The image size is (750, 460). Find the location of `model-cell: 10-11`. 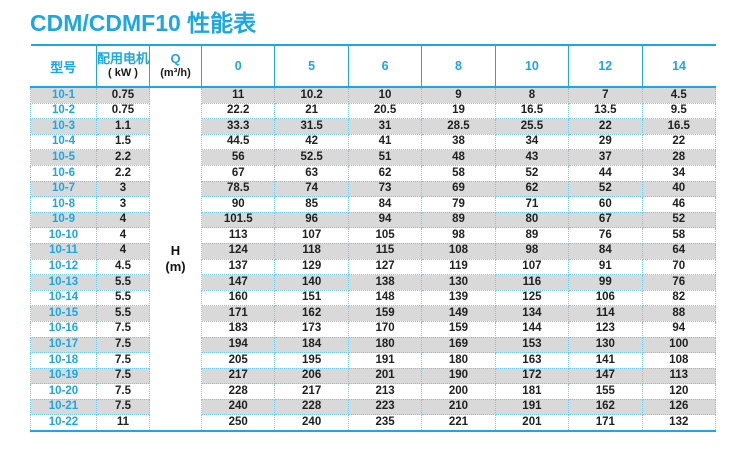

model-cell: 10-11 is located at coordinates (63, 251).